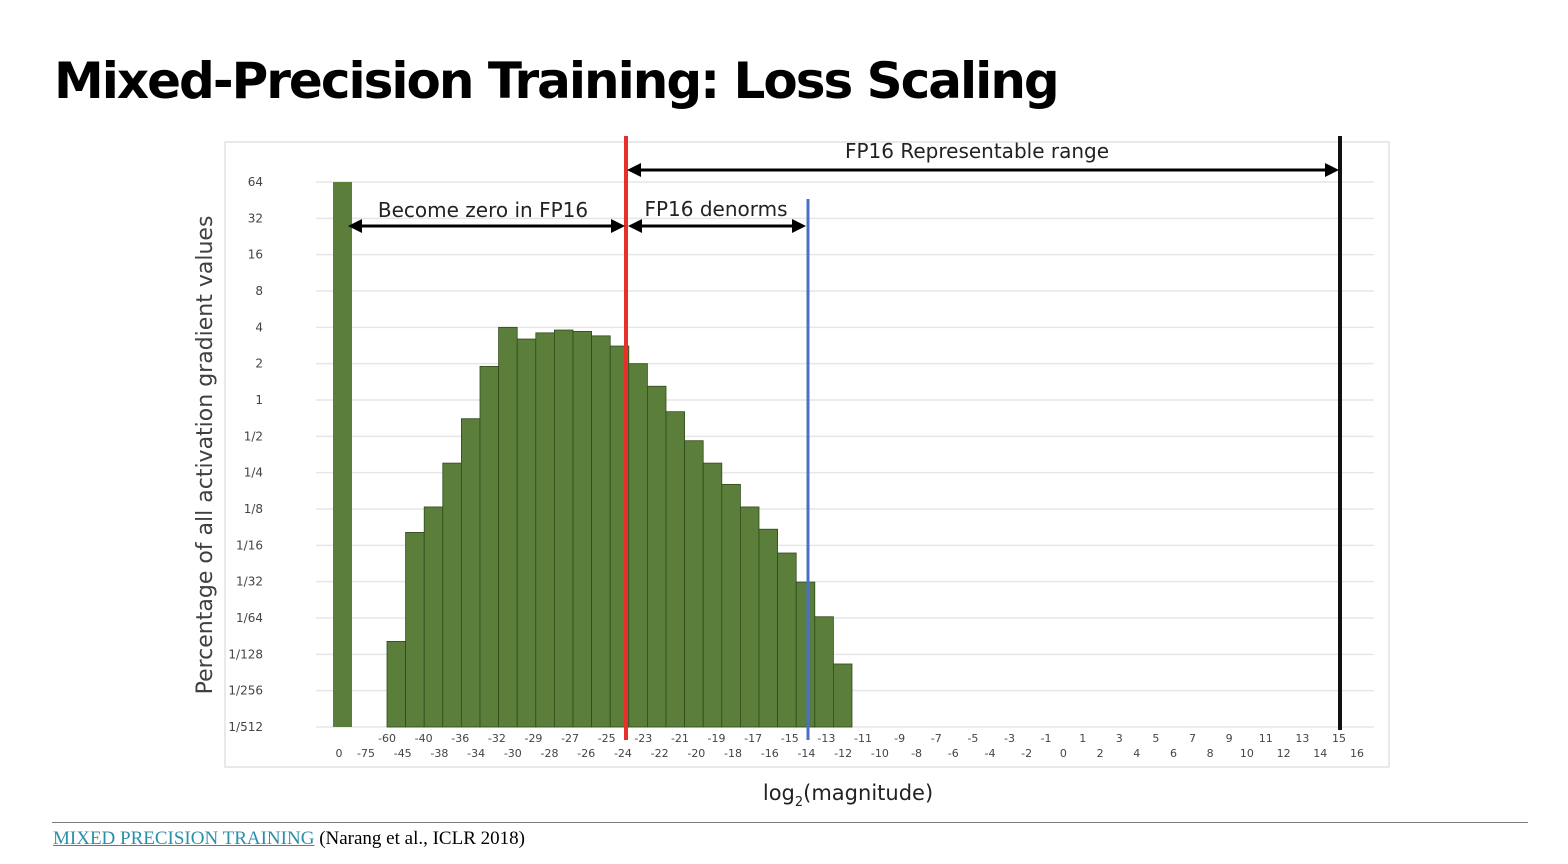 The image size is (1568, 864). What do you see at coordinates (953, 753) in the screenshot?
I see `x-tick-label: -6` at bounding box center [953, 753].